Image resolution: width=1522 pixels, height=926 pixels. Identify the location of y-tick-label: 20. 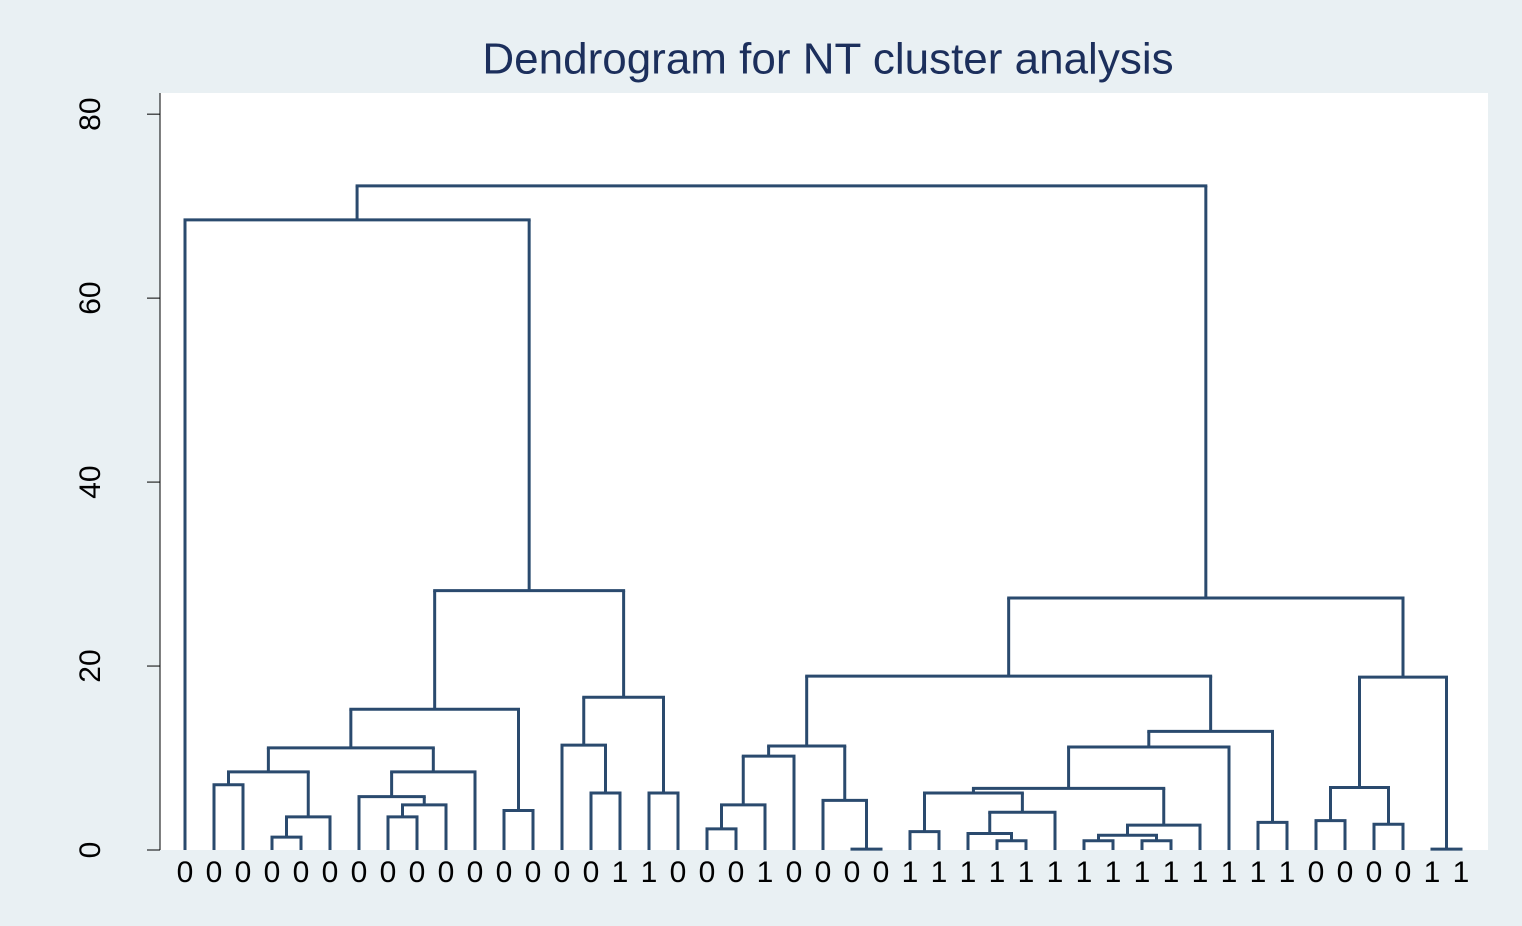
(90, 665).